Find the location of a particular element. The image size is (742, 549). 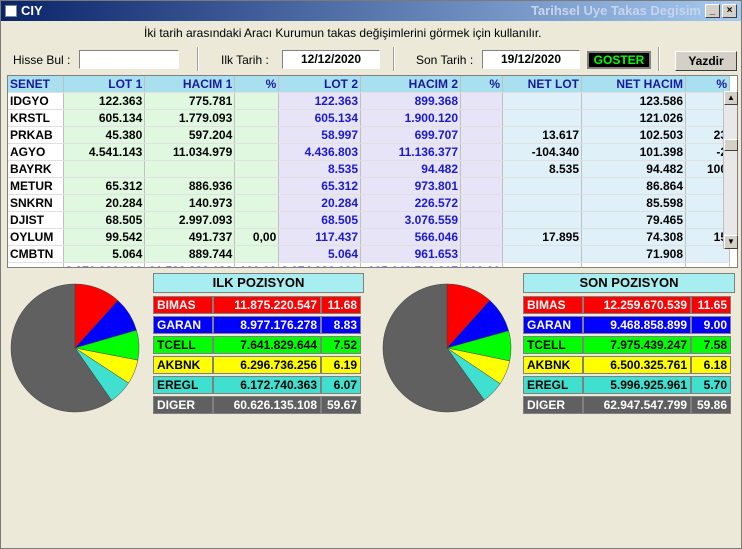

app-icon is located at coordinates (11, 11).